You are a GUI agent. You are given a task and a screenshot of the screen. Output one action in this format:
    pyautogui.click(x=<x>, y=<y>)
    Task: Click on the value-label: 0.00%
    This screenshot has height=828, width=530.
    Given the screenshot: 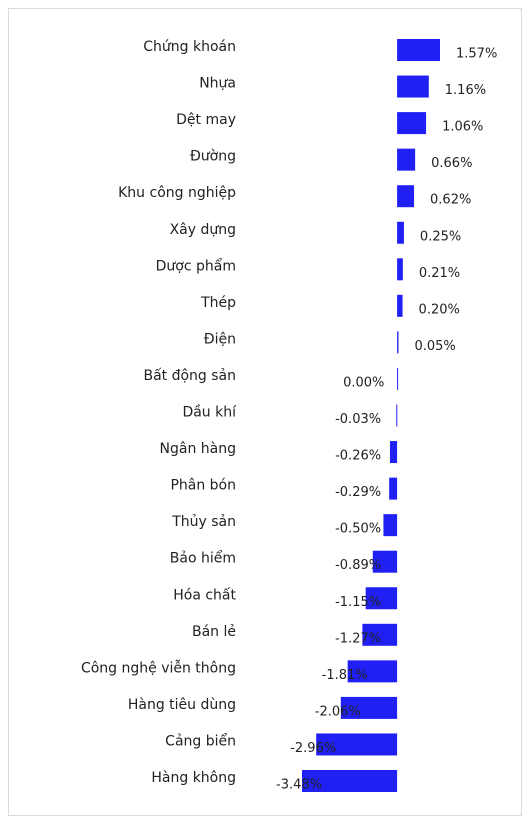 What is the action you would take?
    pyautogui.click(x=363, y=382)
    